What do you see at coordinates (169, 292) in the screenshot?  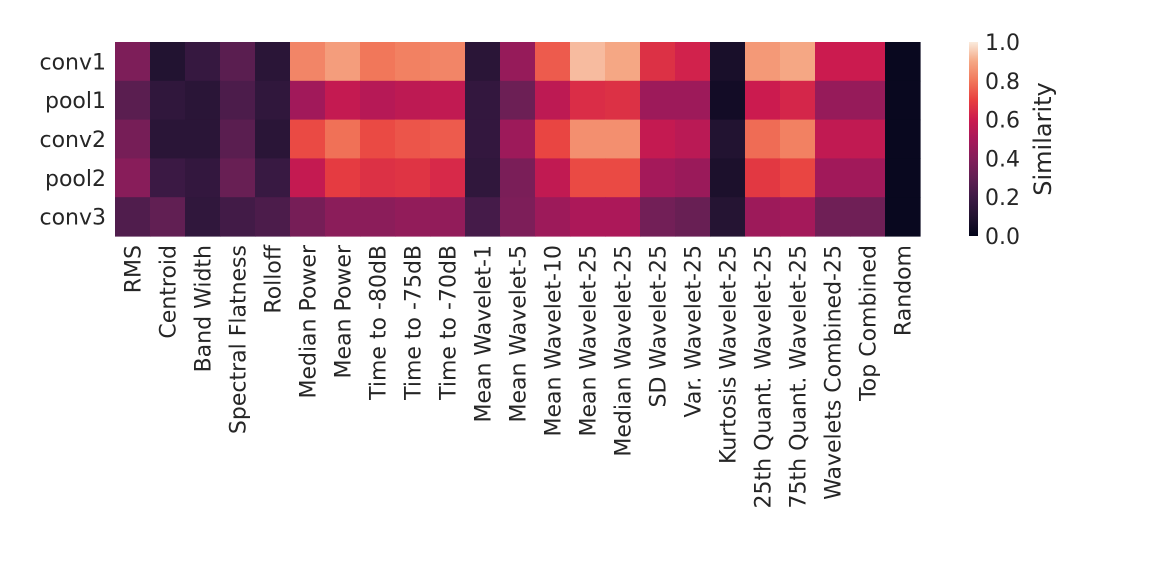 I see `column-label: Centroid` at bounding box center [169, 292].